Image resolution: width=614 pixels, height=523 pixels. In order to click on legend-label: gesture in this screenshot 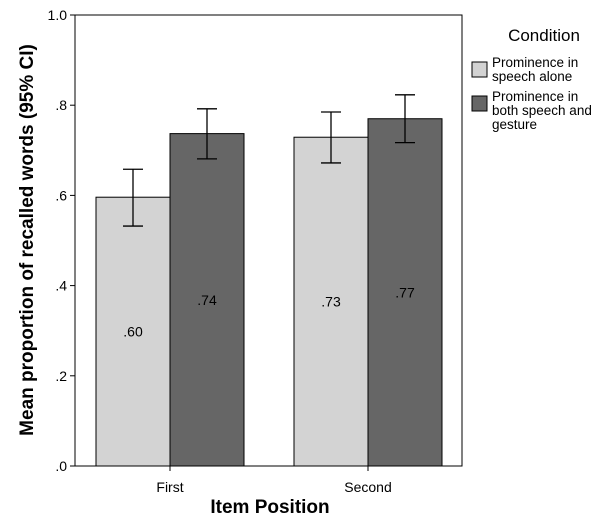, I will do `click(514, 124)`.